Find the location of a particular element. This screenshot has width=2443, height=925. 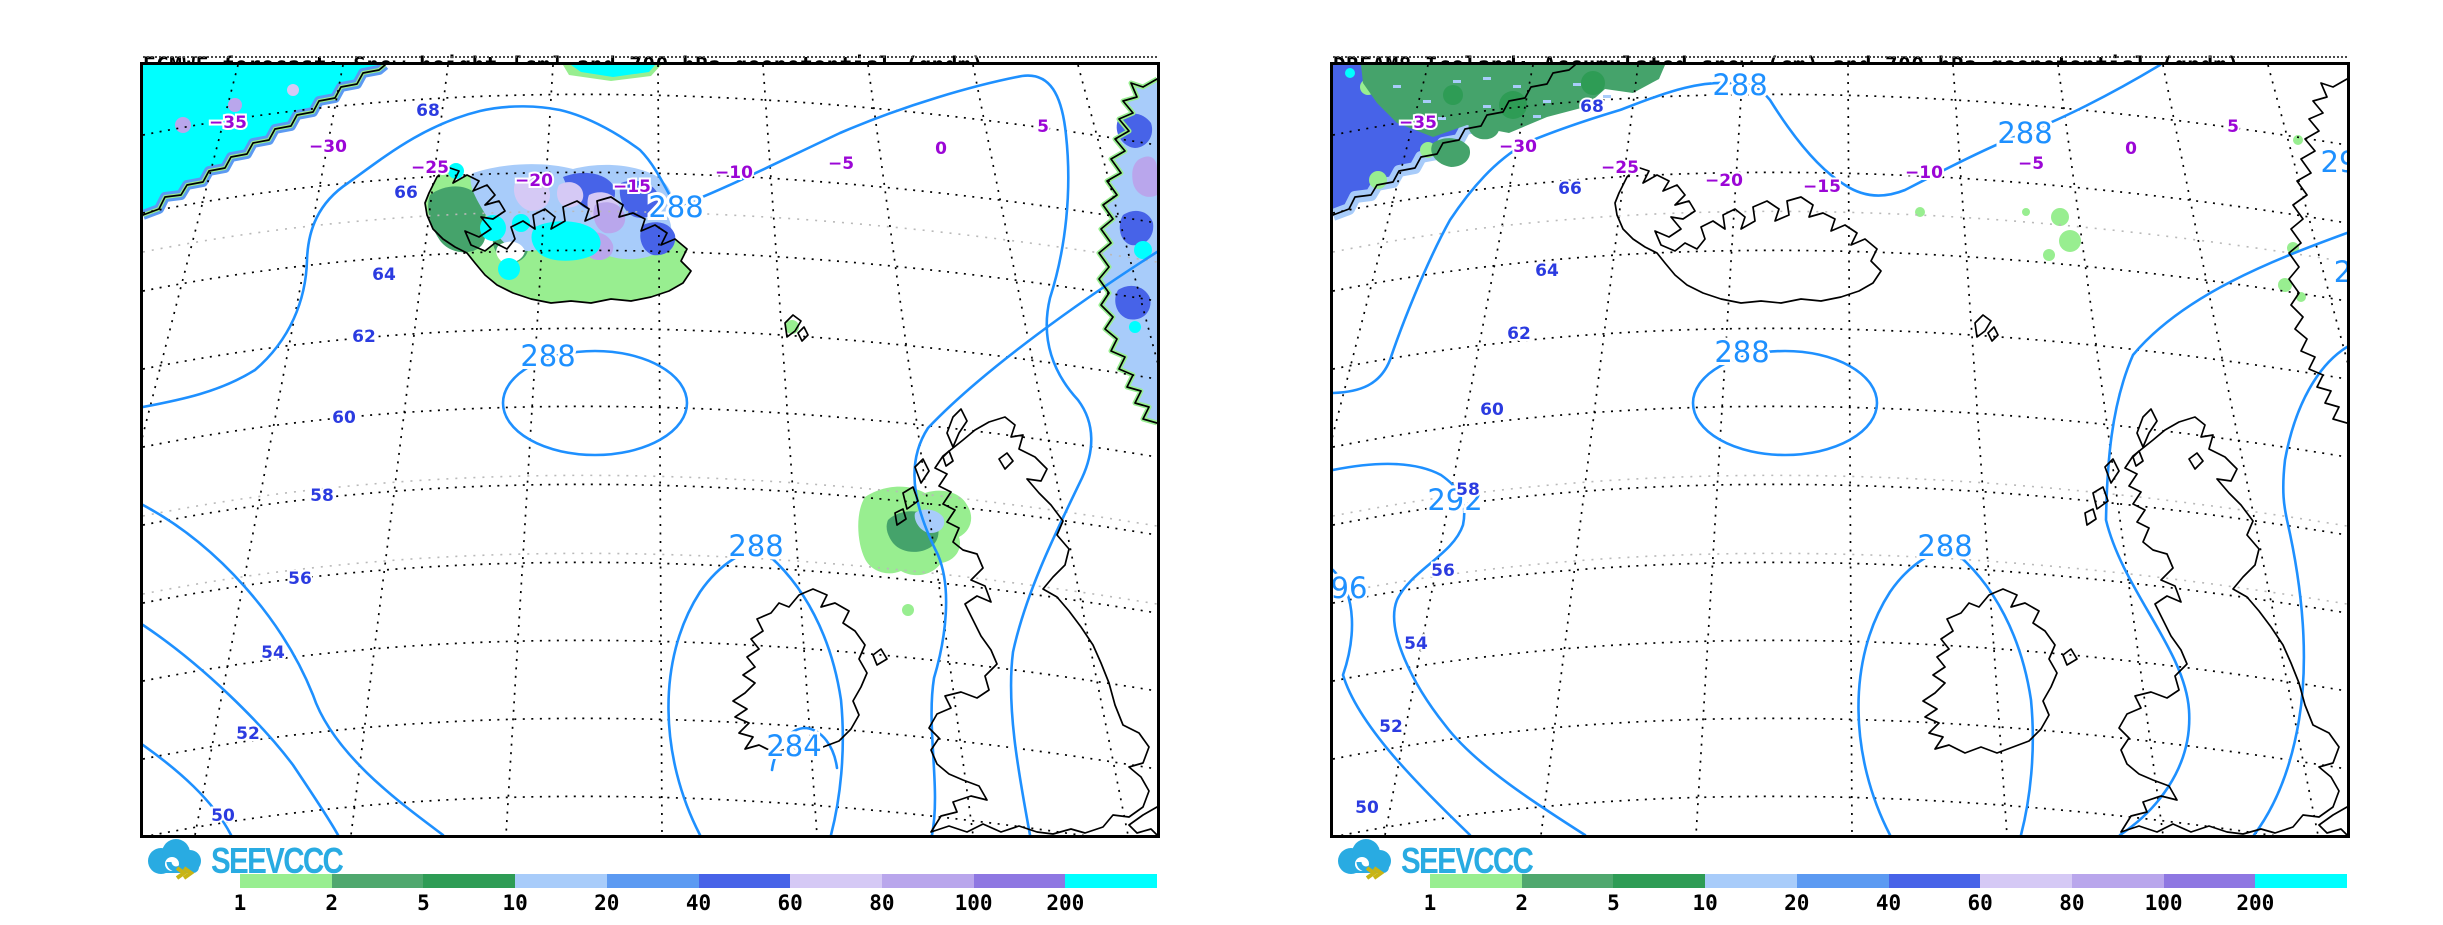

svg-text: −10 is located at coordinates (1924, 173).